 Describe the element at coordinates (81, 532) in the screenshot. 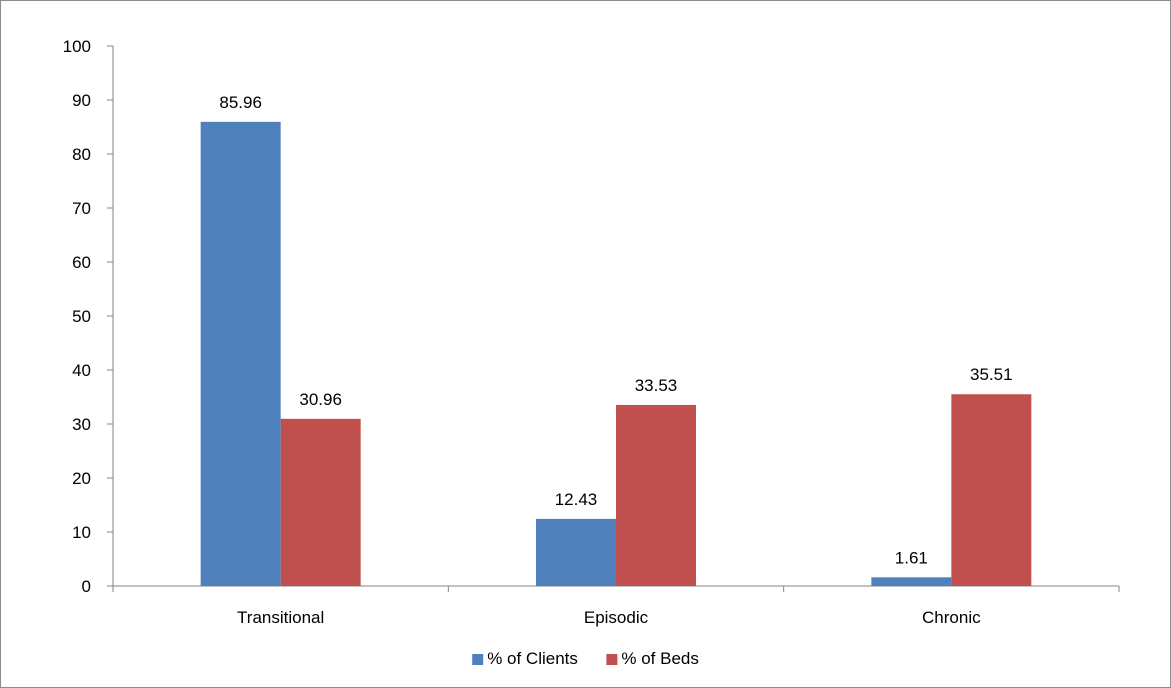

I see `y-tick-label: 10` at that location.